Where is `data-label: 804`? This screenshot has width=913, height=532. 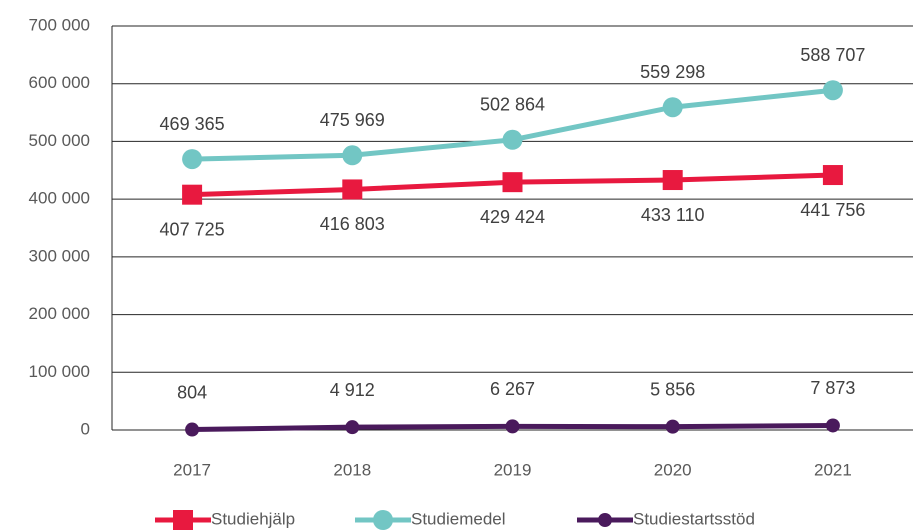 data-label: 804 is located at coordinates (192, 392).